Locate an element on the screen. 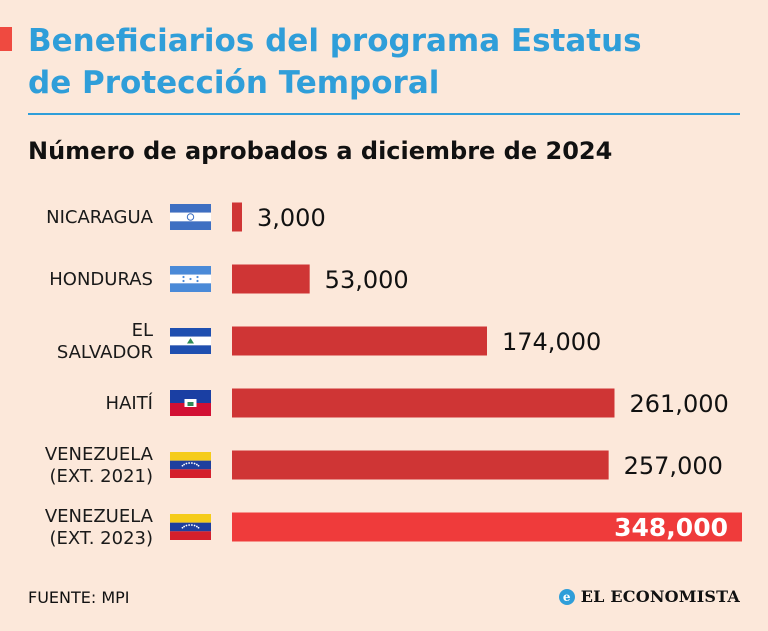 This screenshot has width=768, height=631. category-label: SALVADOR is located at coordinates (105, 352).